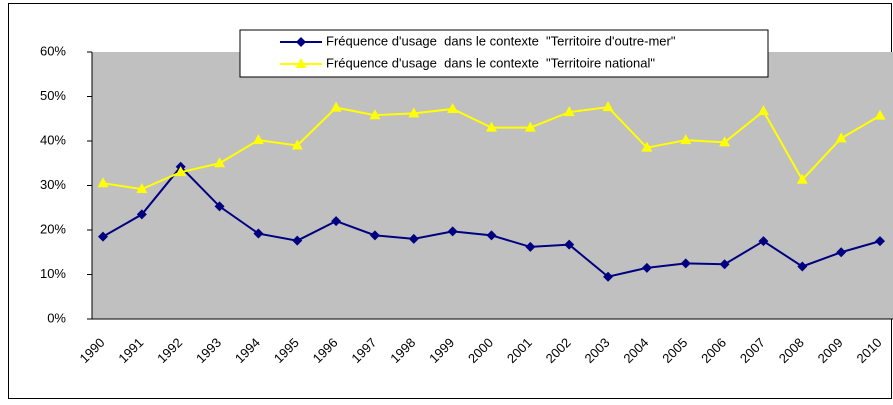 The image size is (893, 405). Describe the element at coordinates (504, 53) in the screenshot. I see `legend-box` at that location.